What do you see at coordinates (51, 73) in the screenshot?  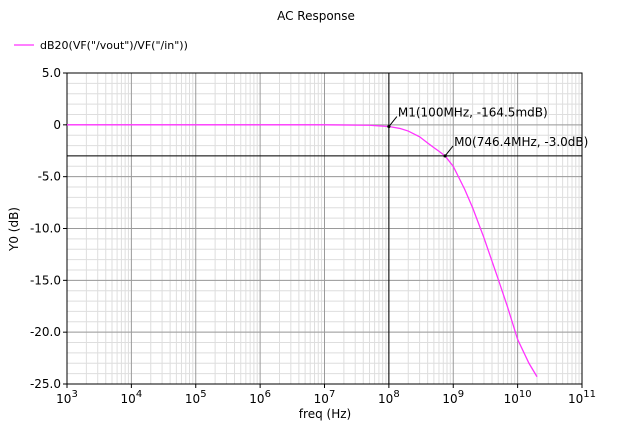 I see `y-tick-label: 5.0` at bounding box center [51, 73].